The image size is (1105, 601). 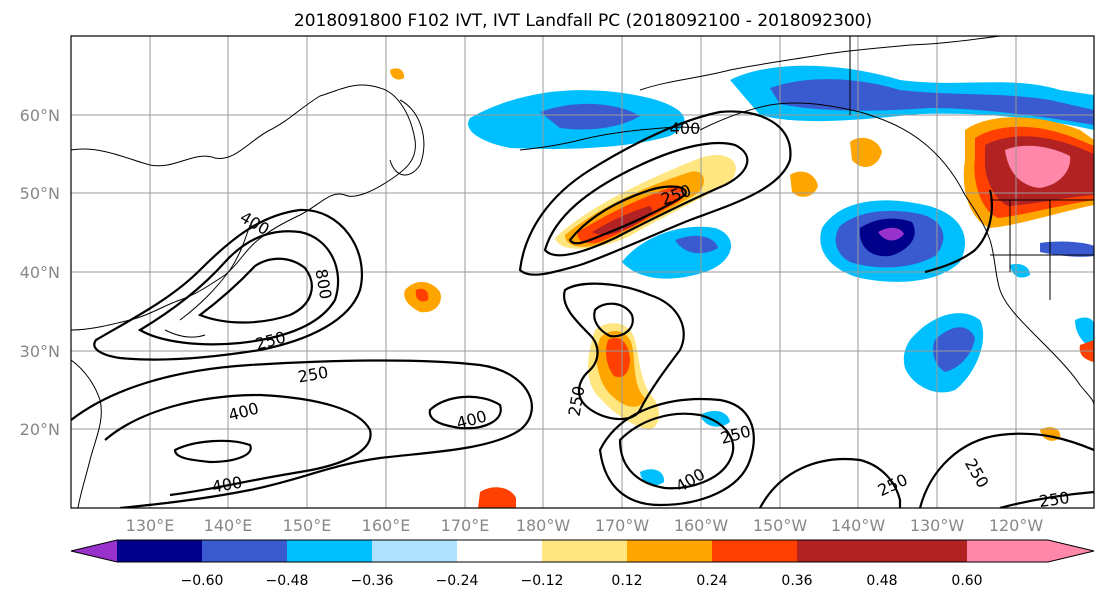 I want to click on lon-label: 150°E, so click(x=307, y=525).